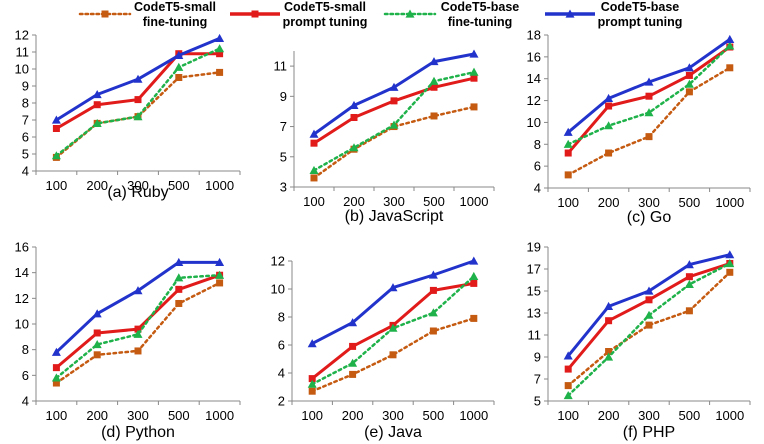 The image size is (764, 444). Describe the element at coordinates (534, 247) in the screenshot. I see `y-tick-label: 19` at that location.